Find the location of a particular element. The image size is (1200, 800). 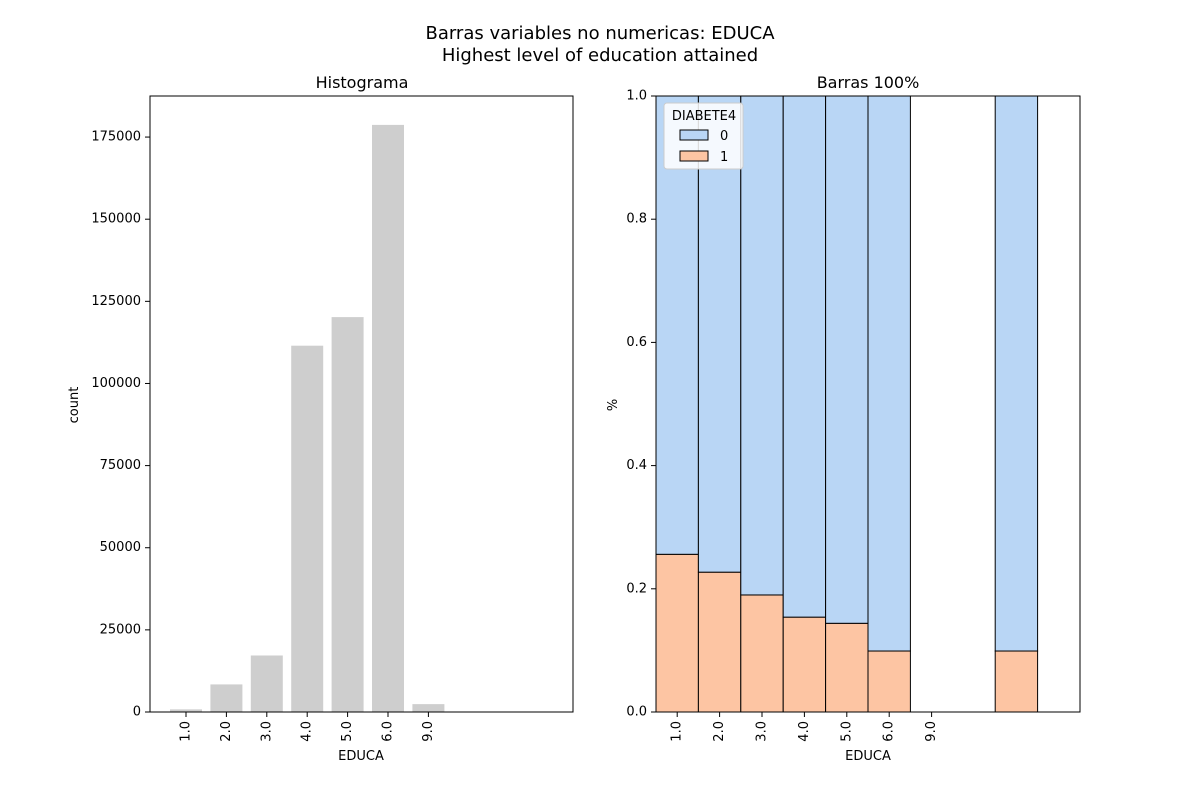

histogram-xtick-label-9.0: 9.0 is located at coordinates (428, 731).